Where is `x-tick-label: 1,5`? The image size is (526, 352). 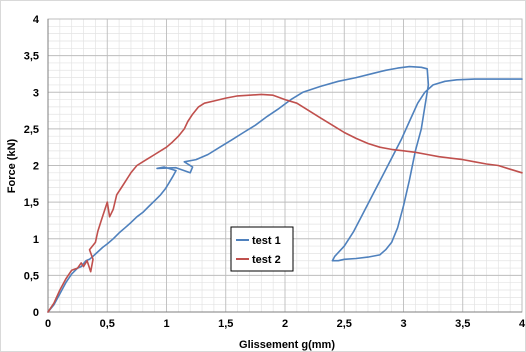
x-tick-label: 1,5 is located at coordinates (225, 324).